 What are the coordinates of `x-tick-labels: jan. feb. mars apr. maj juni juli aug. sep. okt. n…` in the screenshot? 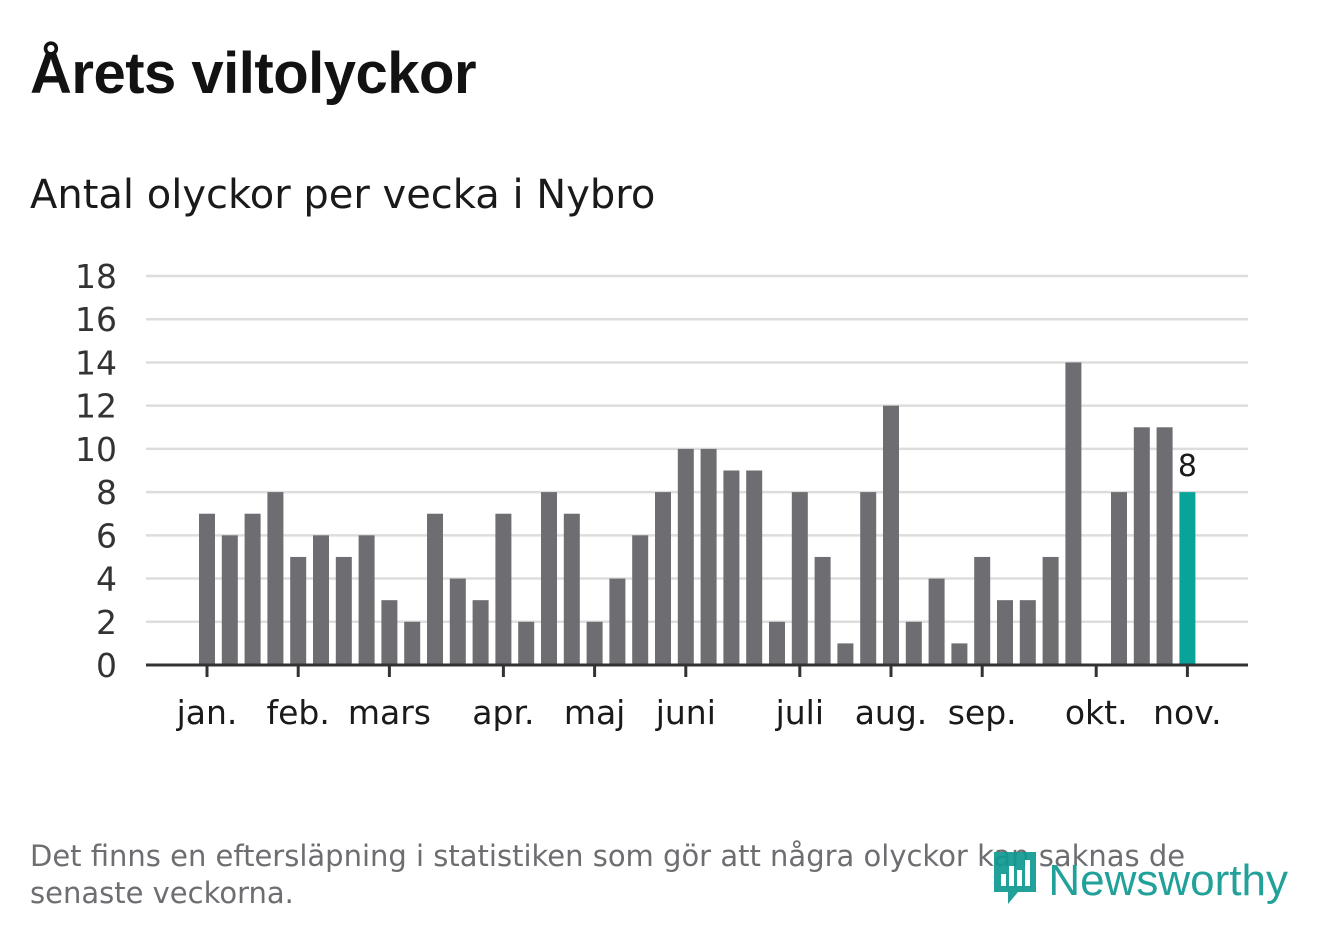 It's located at (699, 712).